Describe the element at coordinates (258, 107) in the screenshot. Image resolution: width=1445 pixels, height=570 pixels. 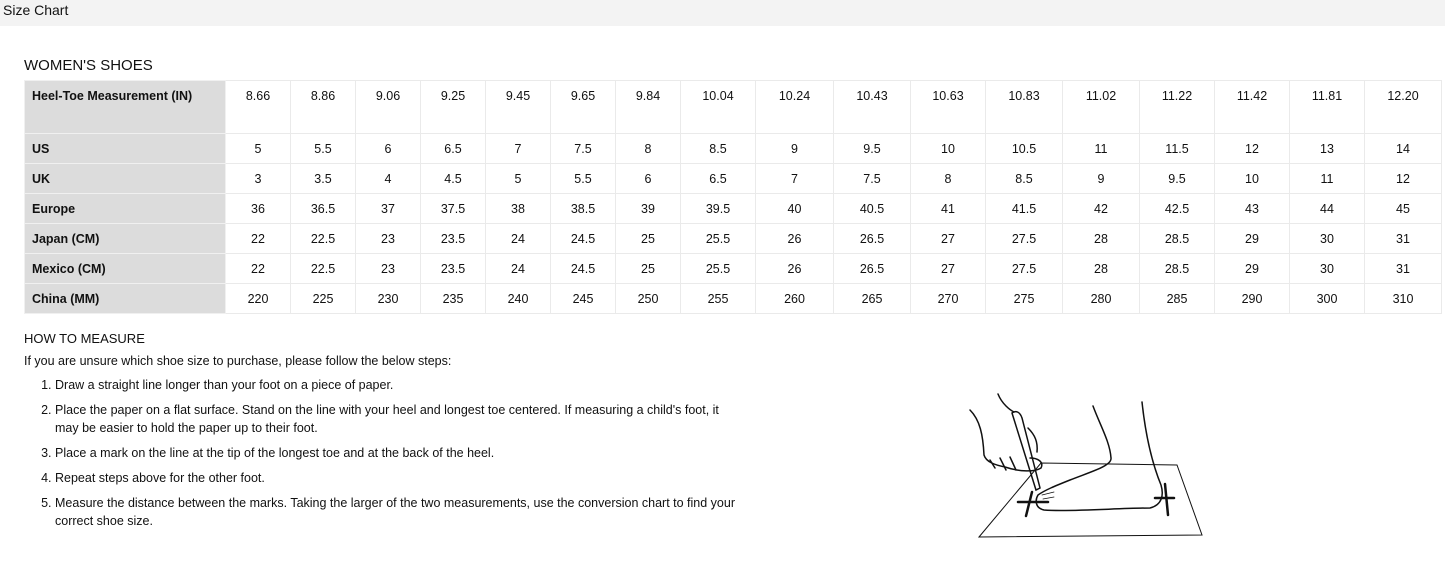
I see `table-cell: 8.66` at that location.